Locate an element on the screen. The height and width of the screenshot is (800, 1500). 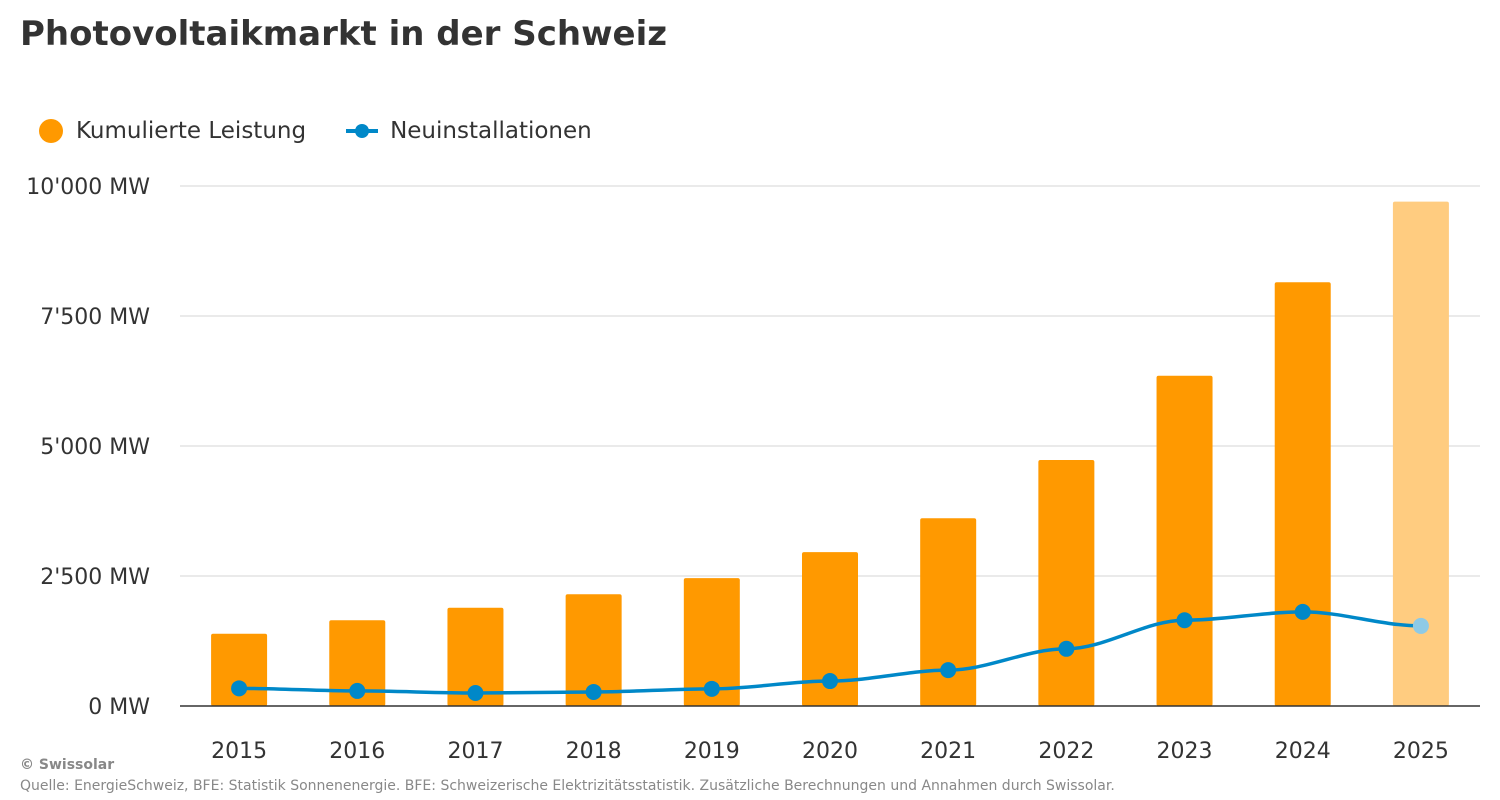
x-tick-label: 2019 is located at coordinates (712, 751).